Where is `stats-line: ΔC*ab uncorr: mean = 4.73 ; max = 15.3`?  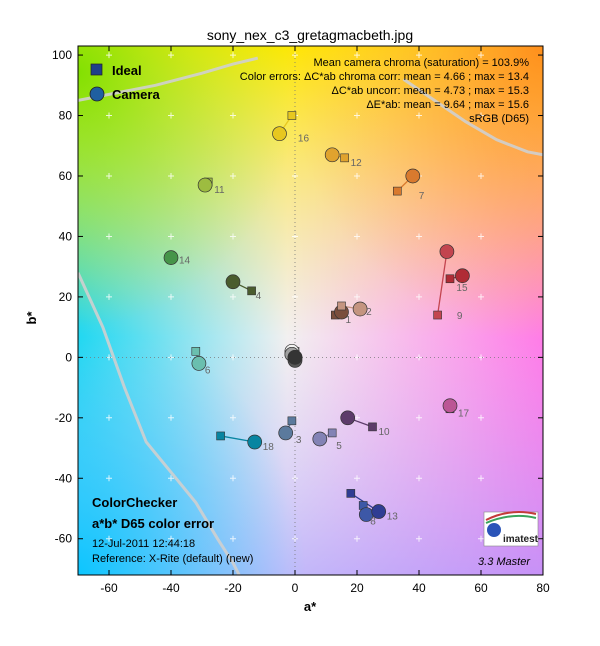
stats-line: ΔC*ab uncorr: mean = 4.73 ; max = 15.3 is located at coordinates (430, 91).